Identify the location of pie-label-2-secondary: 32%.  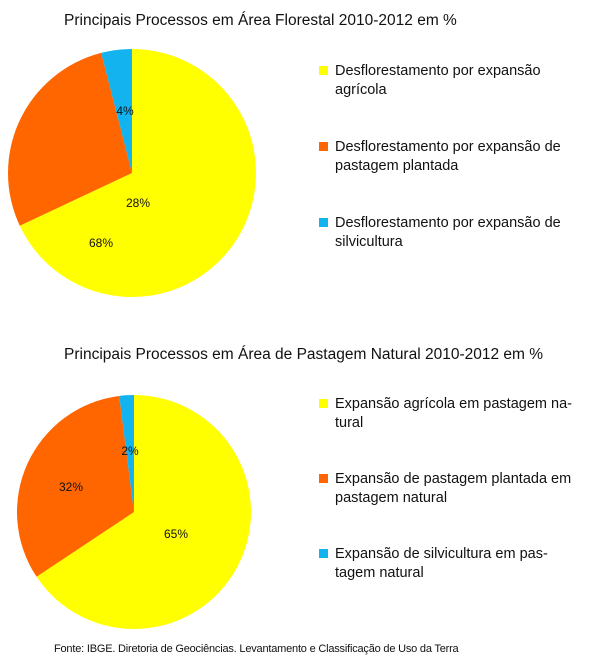
(71, 487).